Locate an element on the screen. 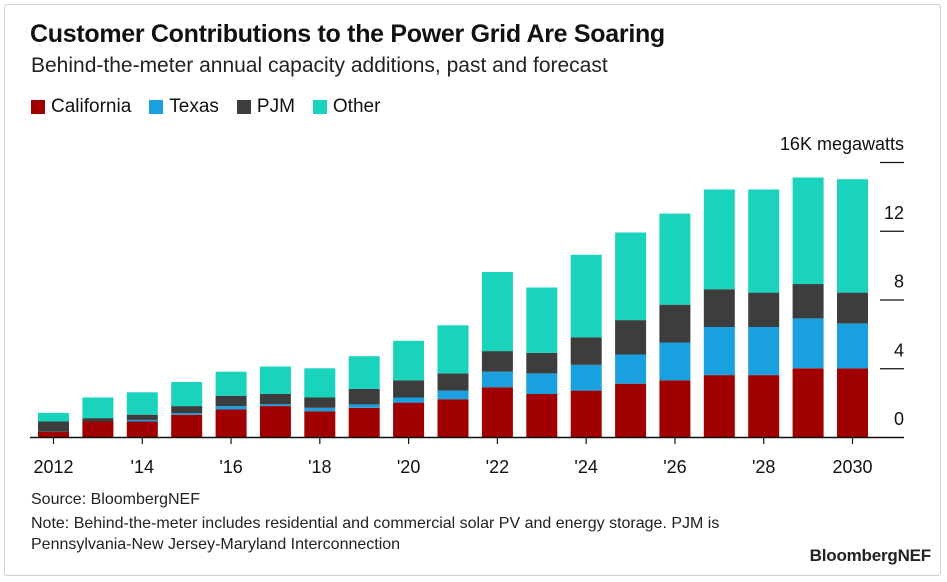  bar-texas-2028 is located at coordinates (764, 351).